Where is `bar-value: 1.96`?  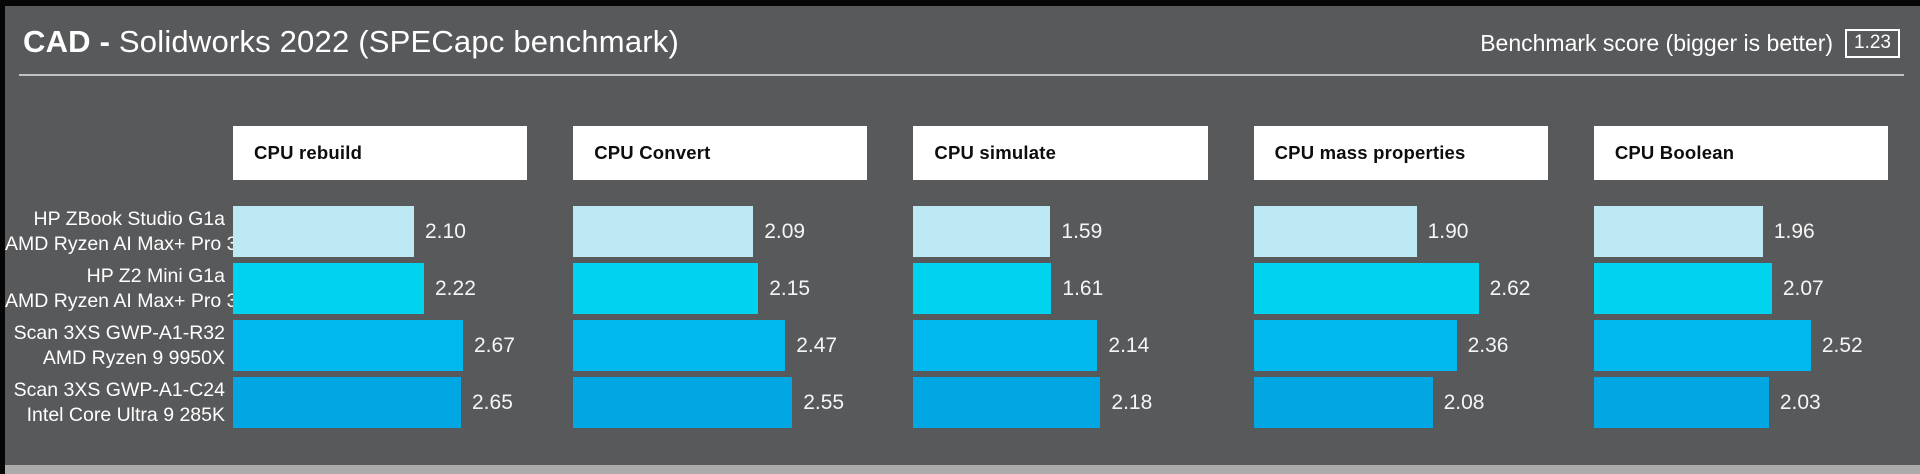 bar-value: 1.96 is located at coordinates (1794, 231).